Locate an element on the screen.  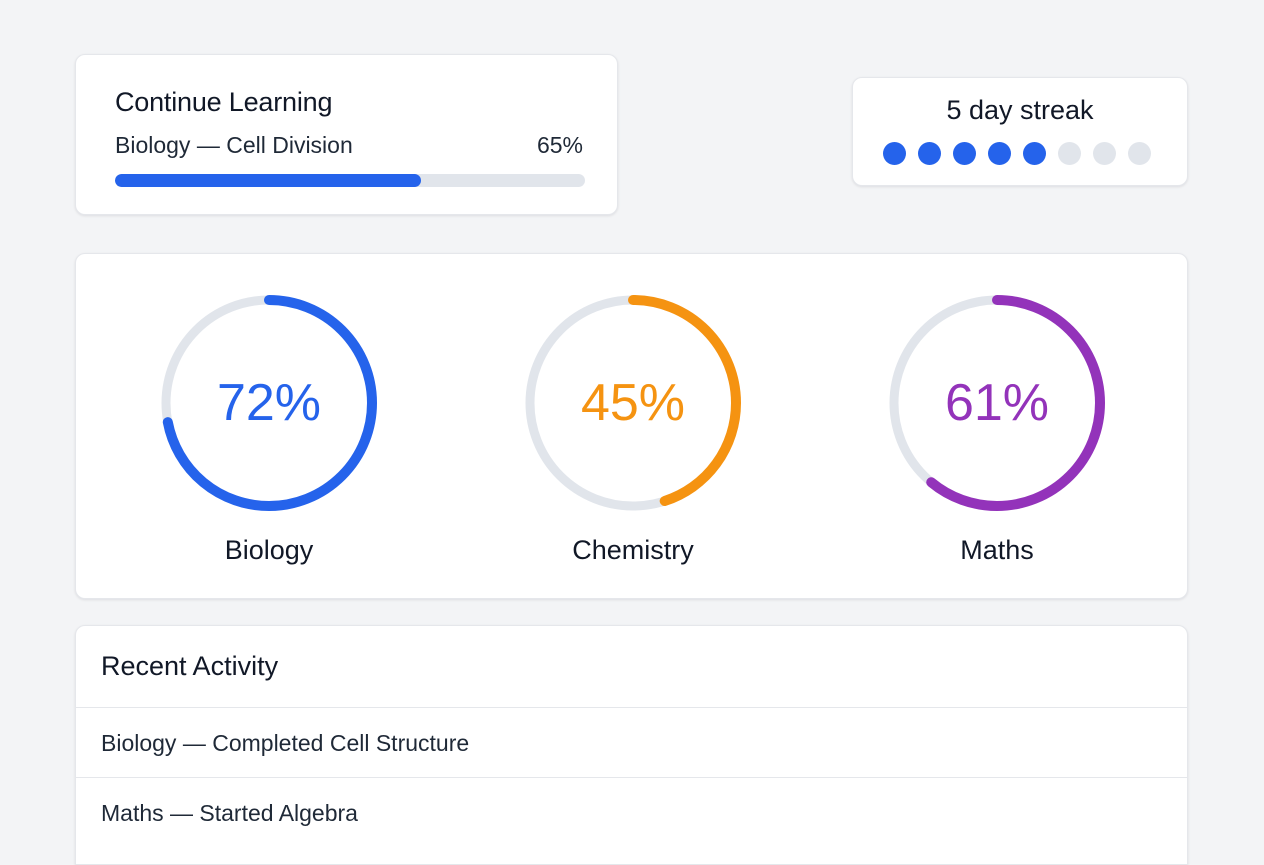
course-progress-percent: 65% is located at coordinates (559, 145).